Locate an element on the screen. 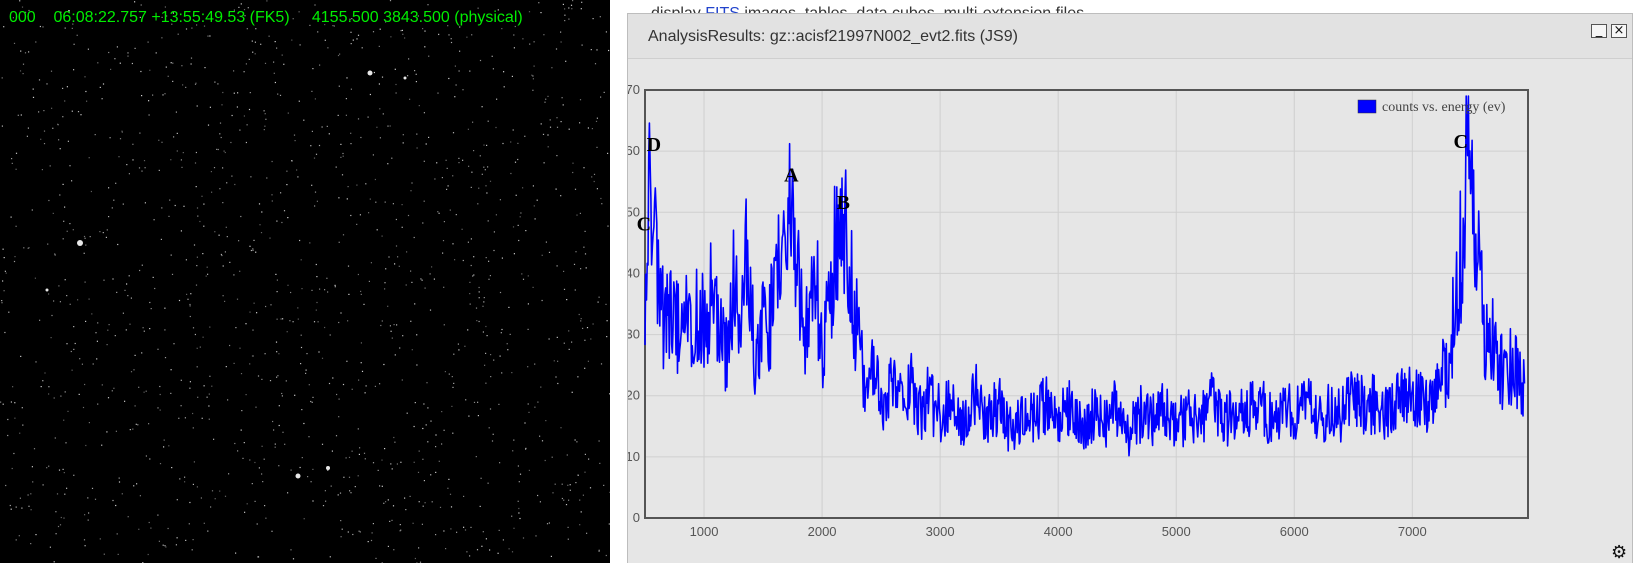  peak-annotation: A is located at coordinates (791, 176).